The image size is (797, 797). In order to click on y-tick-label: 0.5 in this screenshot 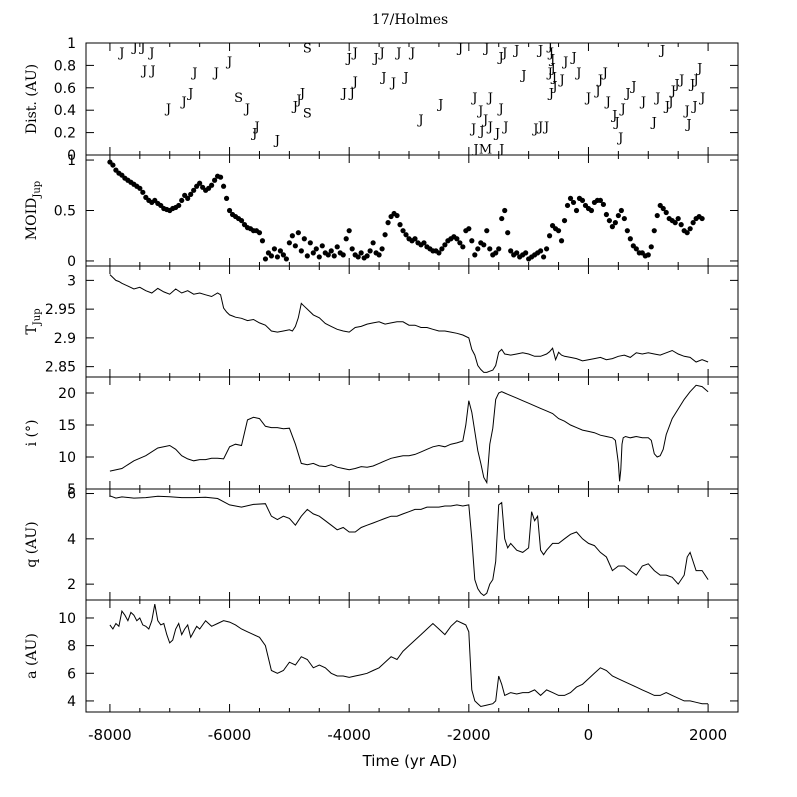, I will do `click(65, 212)`.